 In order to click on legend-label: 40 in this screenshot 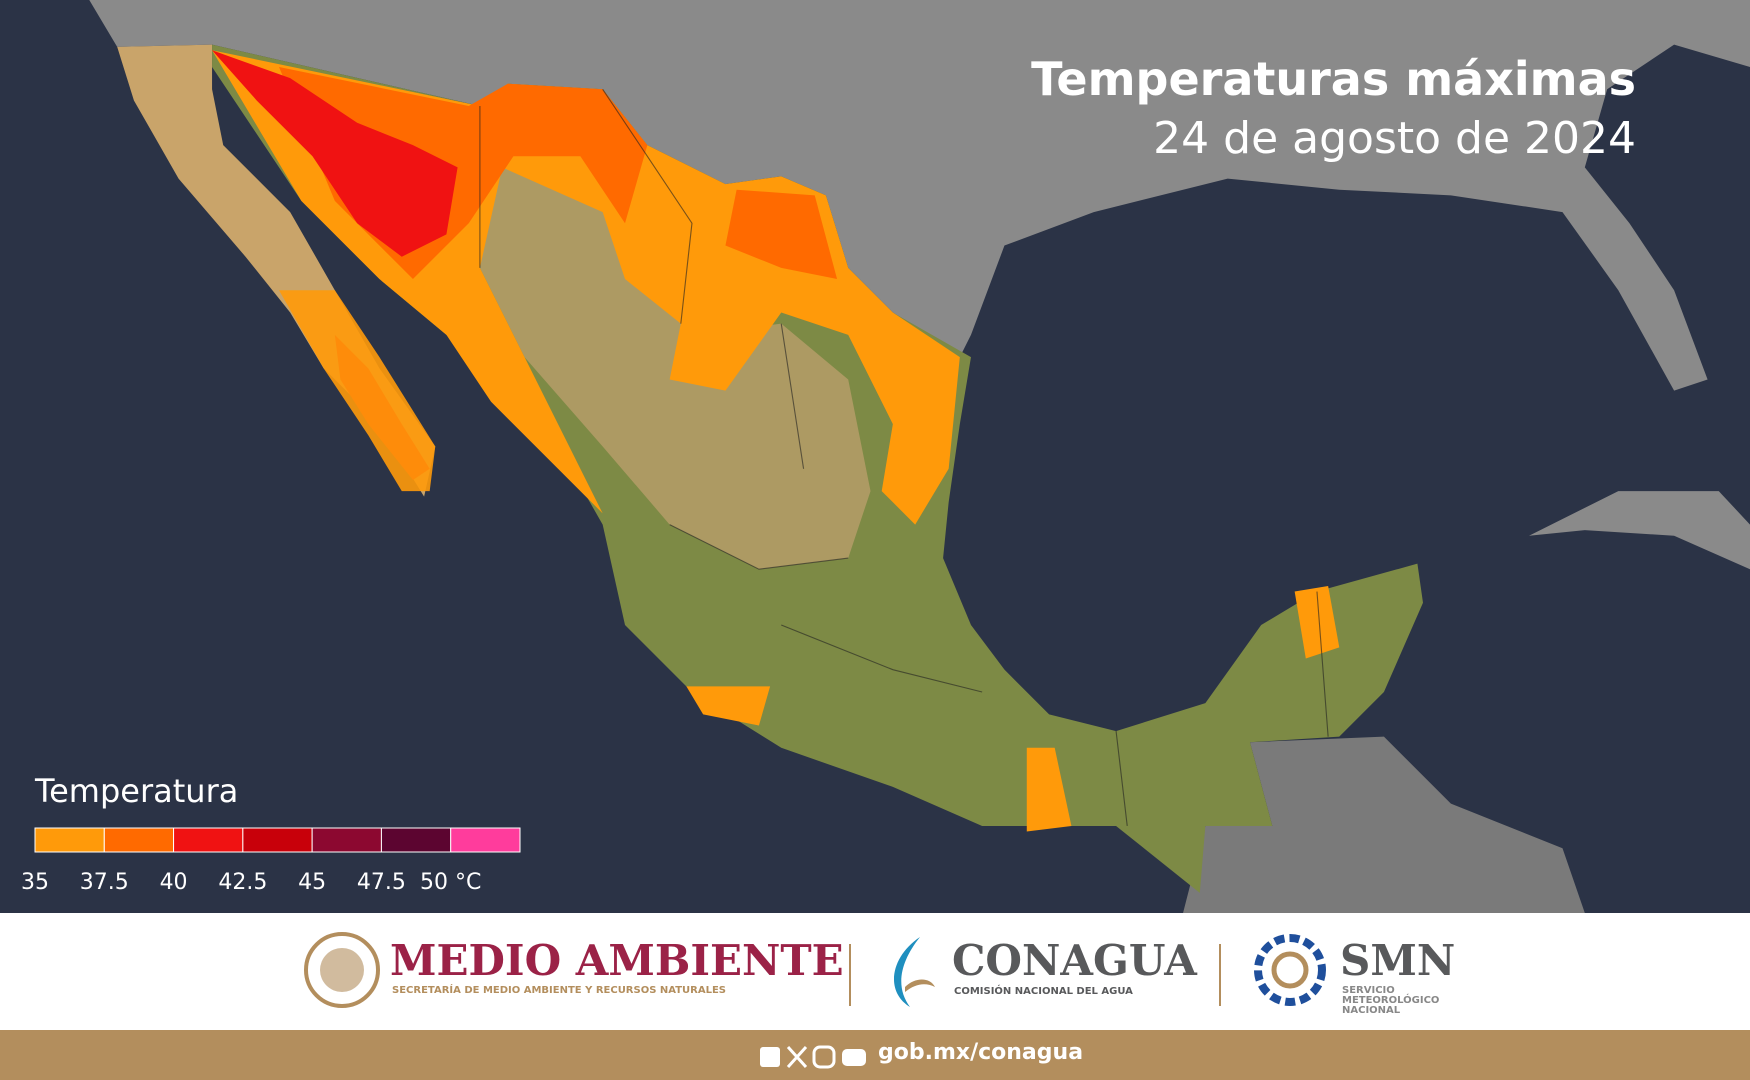, I will do `click(174, 882)`.